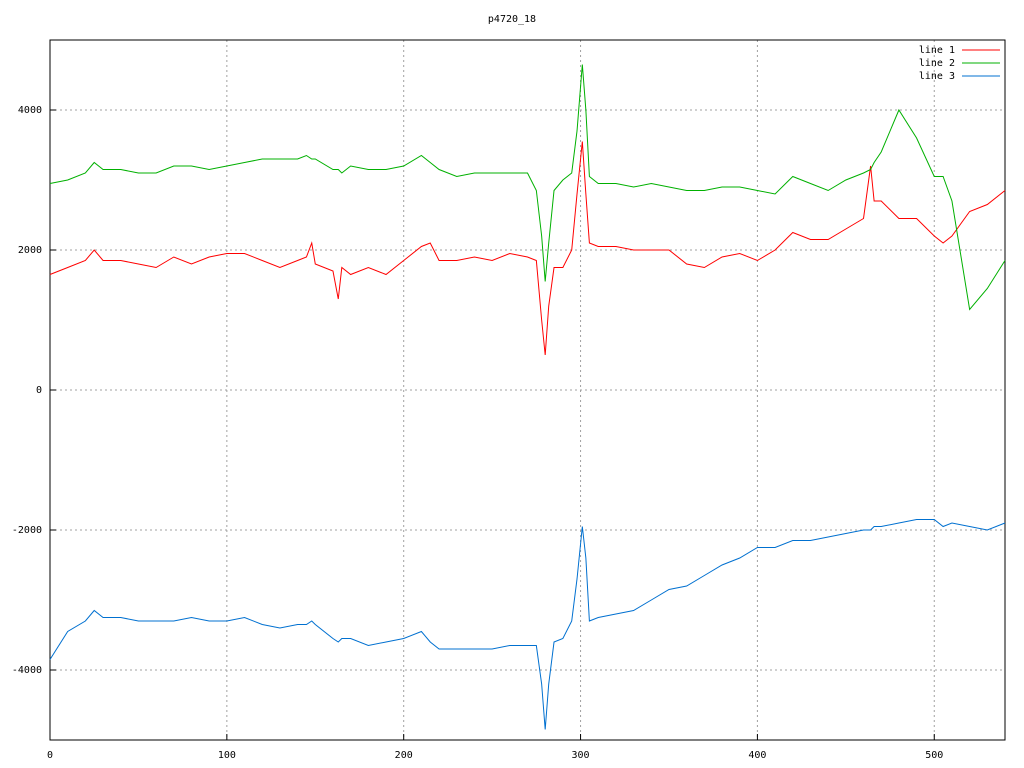 This screenshot has width=1024, height=768. Describe the element at coordinates (39, 390) in the screenshot. I see `y-tick-label: 0` at that location.